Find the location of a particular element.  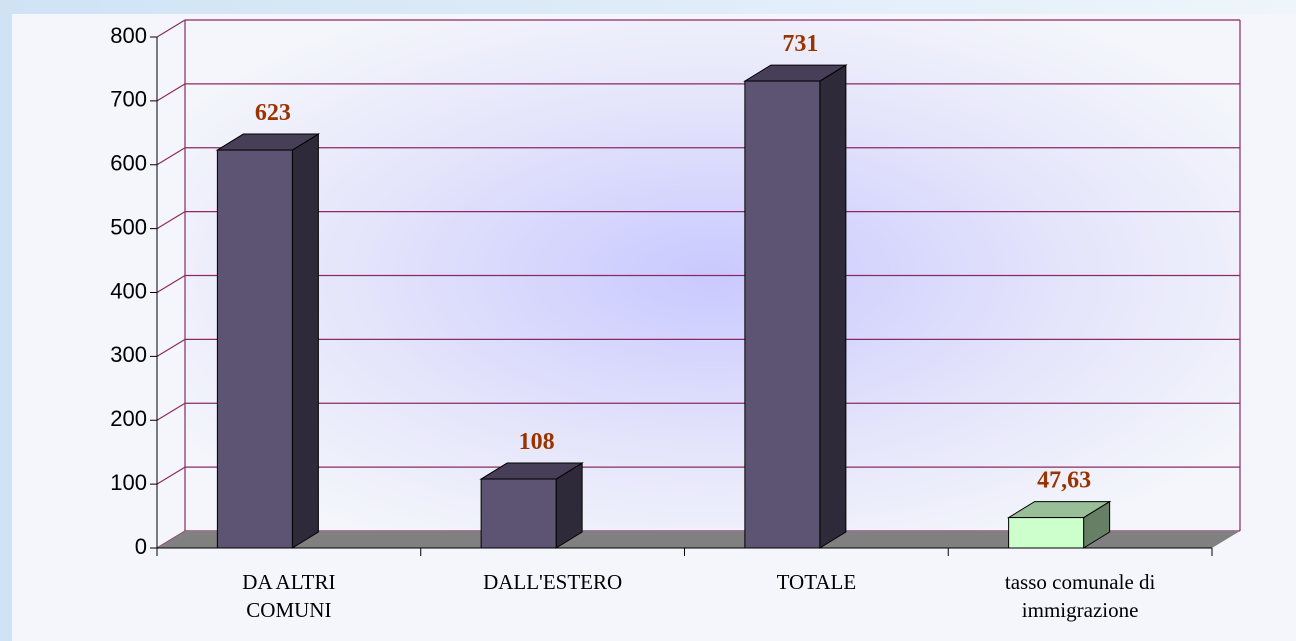

x-tick-label: DA ALTRI COMUNI is located at coordinates (289, 596).